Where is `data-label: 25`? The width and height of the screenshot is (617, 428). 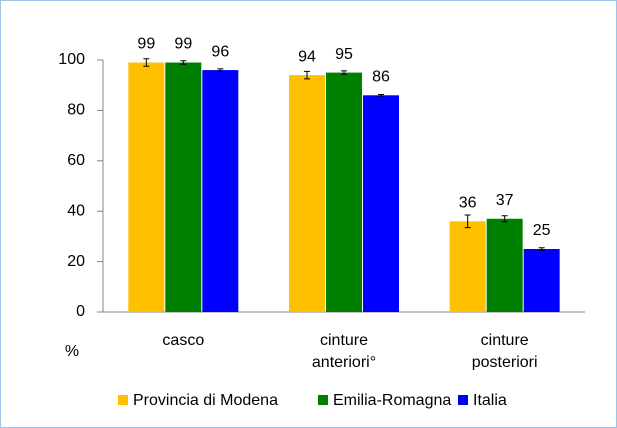 data-label: 25 is located at coordinates (542, 230).